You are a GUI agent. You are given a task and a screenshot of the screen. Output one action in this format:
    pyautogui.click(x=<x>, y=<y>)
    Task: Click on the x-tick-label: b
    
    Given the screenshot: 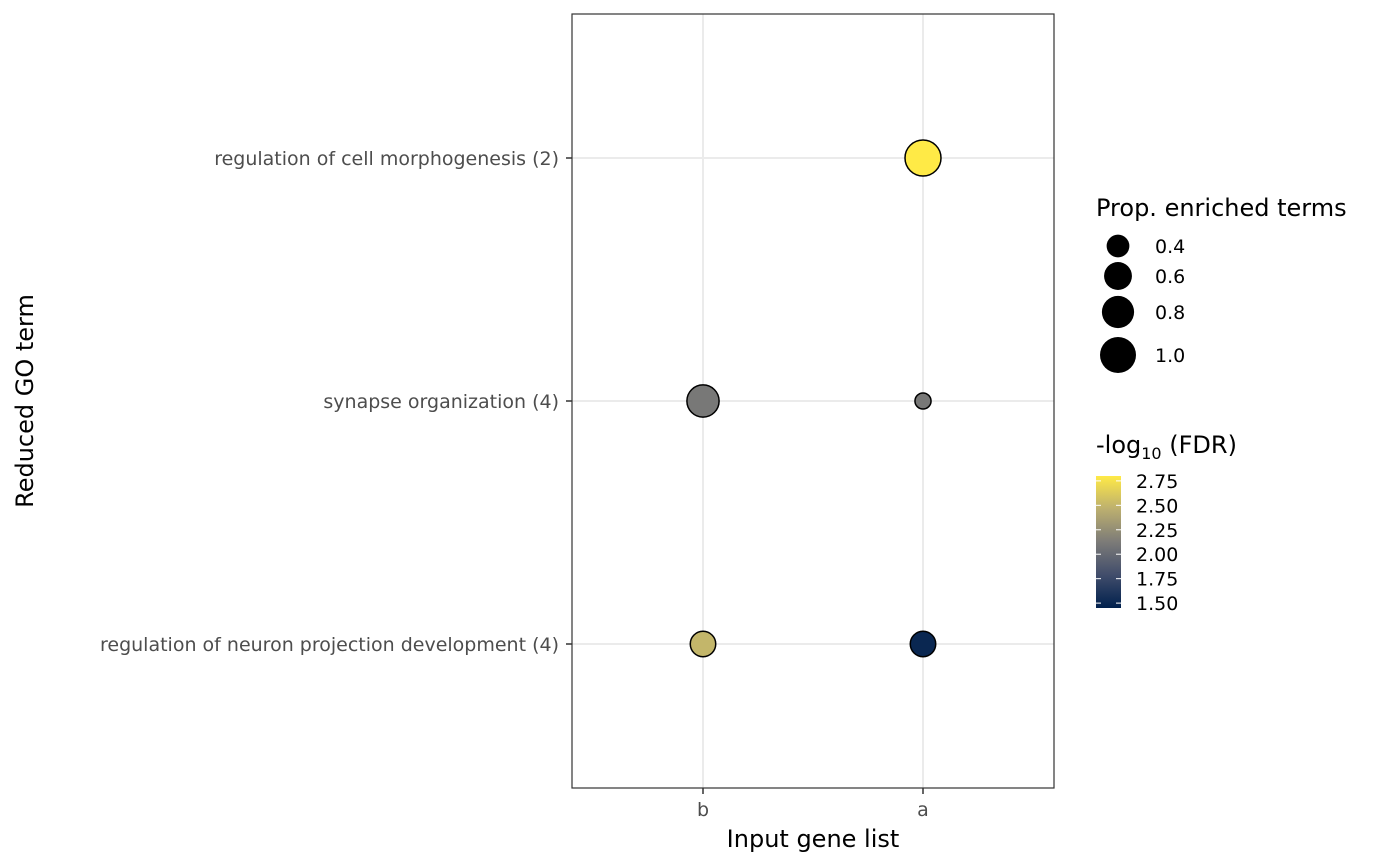 What is the action you would take?
    pyautogui.click(x=703, y=810)
    